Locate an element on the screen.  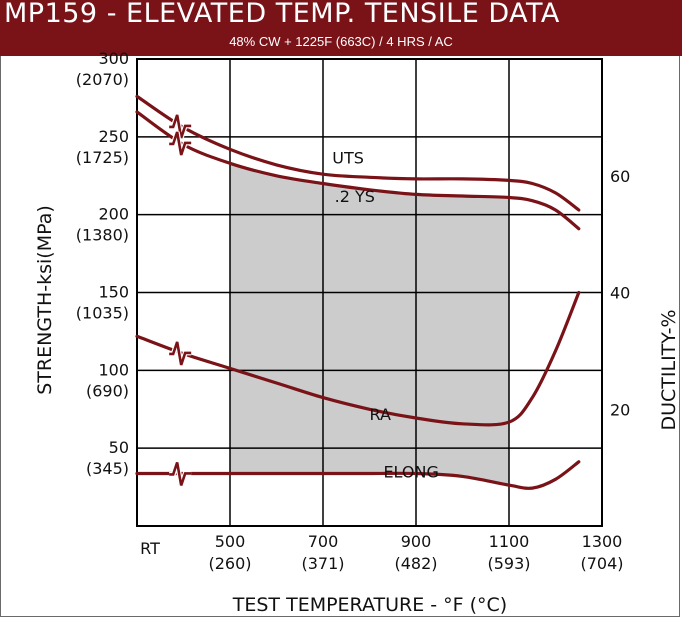
y-right-axis-title: DUCTILITY-% is located at coordinates (669, 369).